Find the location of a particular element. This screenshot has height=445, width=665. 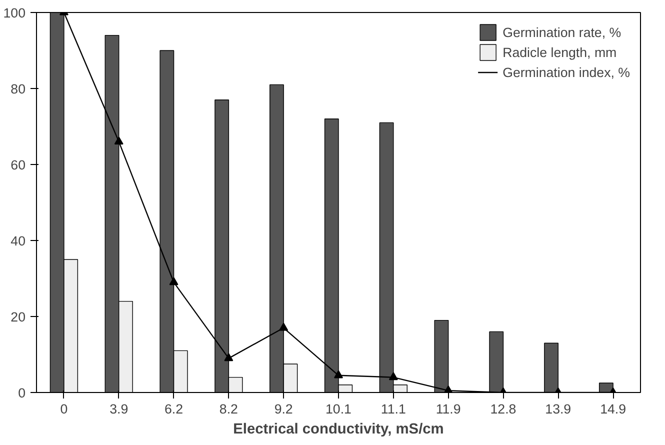

x-tick-label: 9.2 is located at coordinates (283, 409).